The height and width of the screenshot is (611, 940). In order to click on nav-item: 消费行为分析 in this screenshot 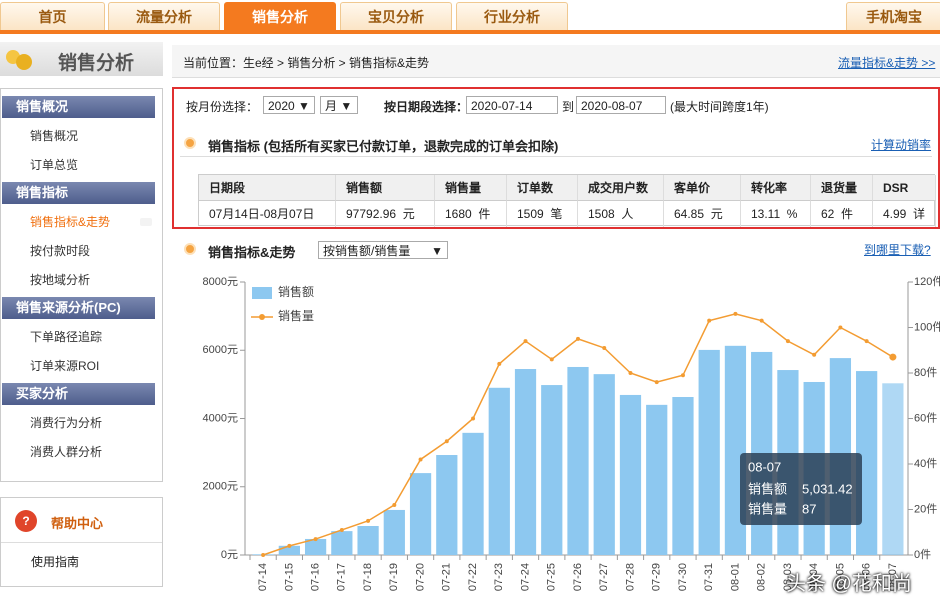, I will do `click(66, 423)`.